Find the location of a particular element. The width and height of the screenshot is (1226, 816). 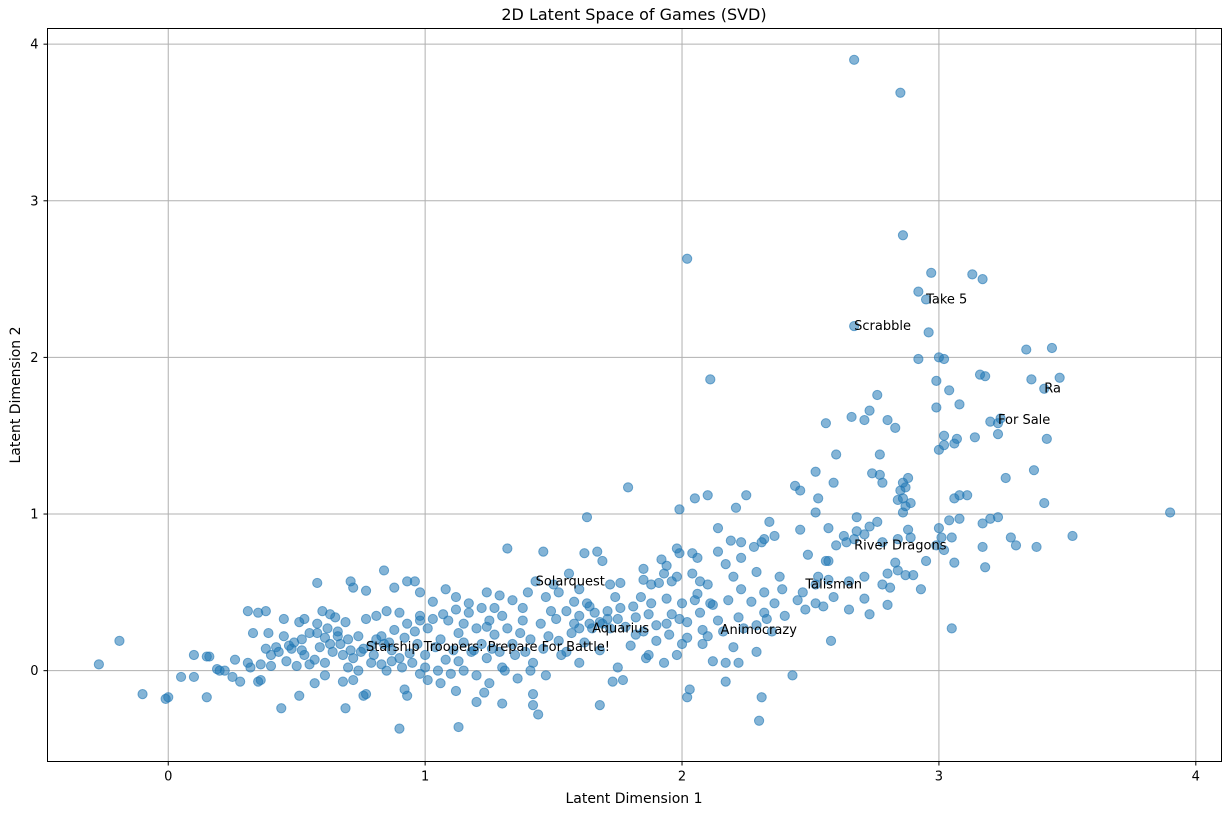

x-axis-label: Latent Dimension 1 is located at coordinates (633, 799).